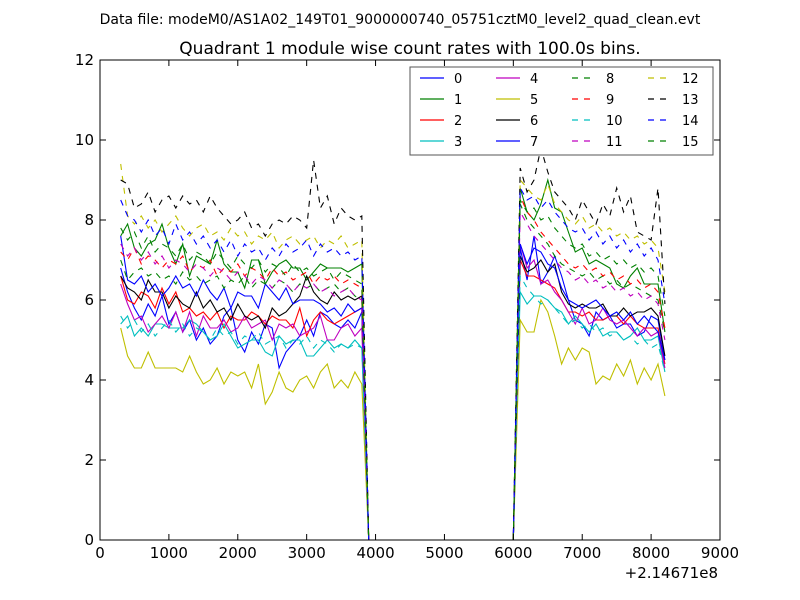 The image size is (800, 600). I want to click on legend-label-11: 11, so click(614, 142).